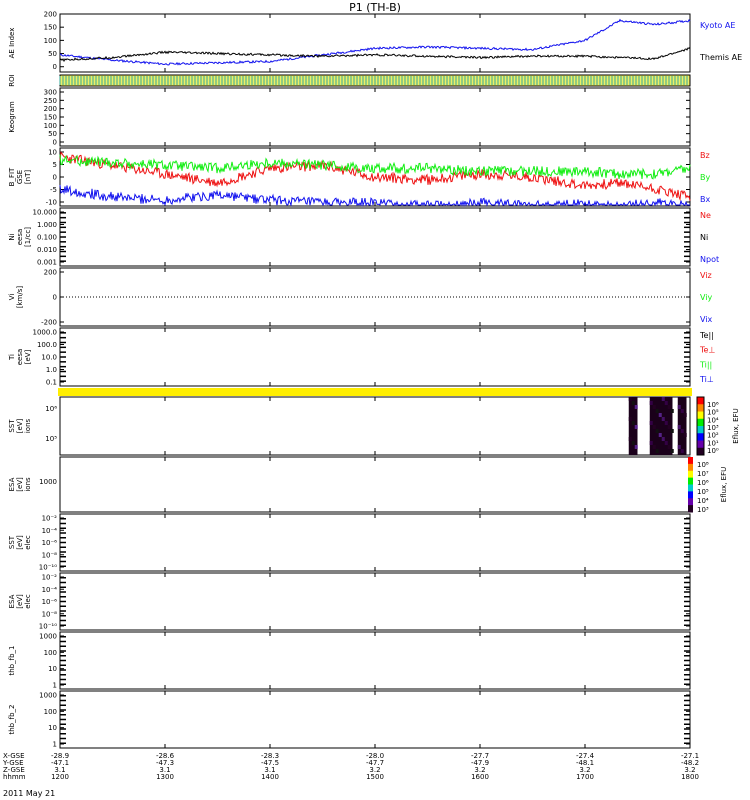  What do you see at coordinates (707, 350) in the screenshot?
I see `legend-entry: Te⊥` at bounding box center [707, 350].